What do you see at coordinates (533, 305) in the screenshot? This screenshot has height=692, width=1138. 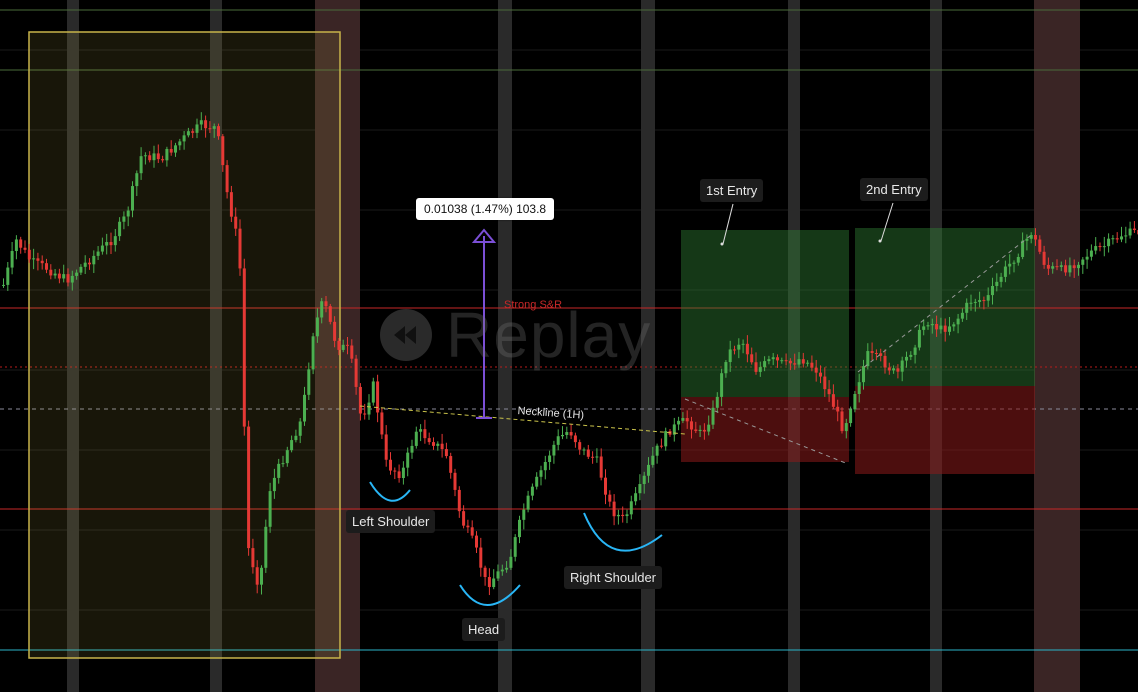 I see `strong-sr-label: Strong S&R` at bounding box center [533, 305].